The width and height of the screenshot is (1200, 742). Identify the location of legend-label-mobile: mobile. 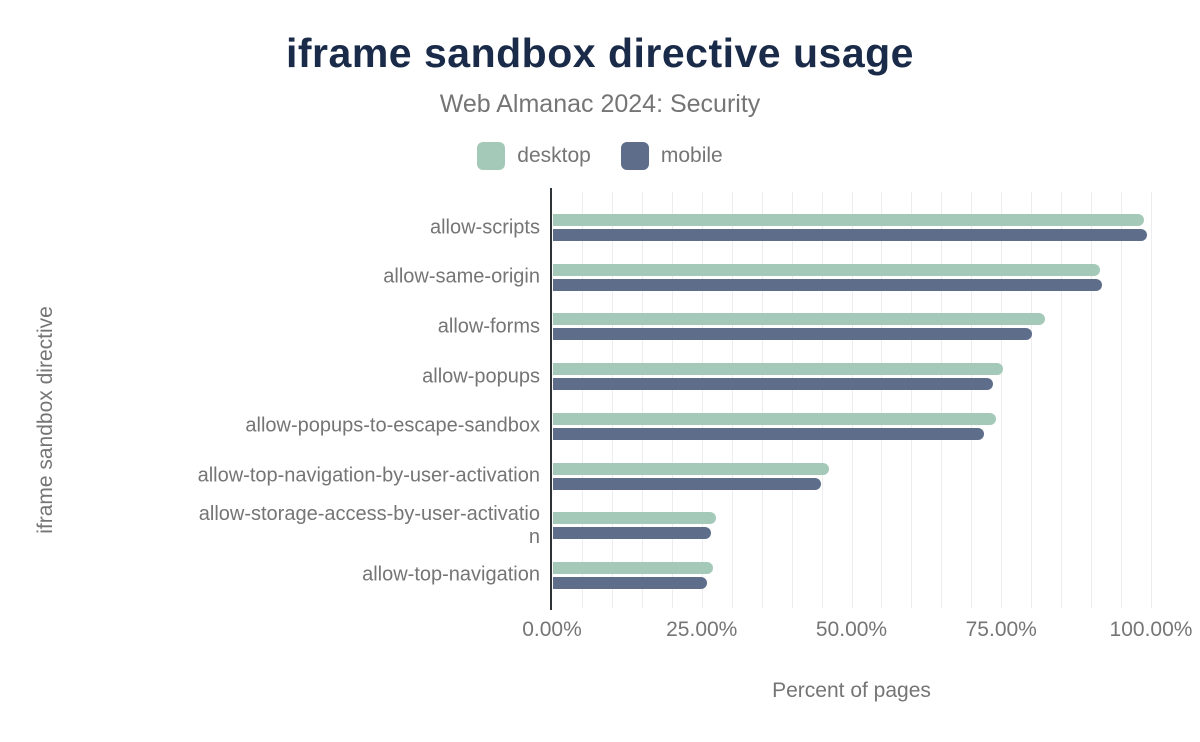
(691, 155).